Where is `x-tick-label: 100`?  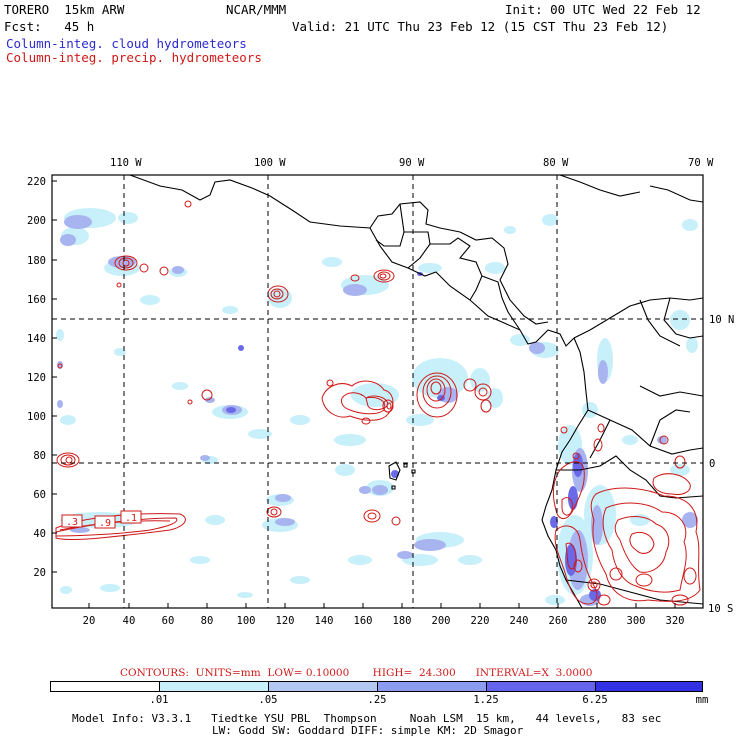
x-tick-label: 100 is located at coordinates (246, 621).